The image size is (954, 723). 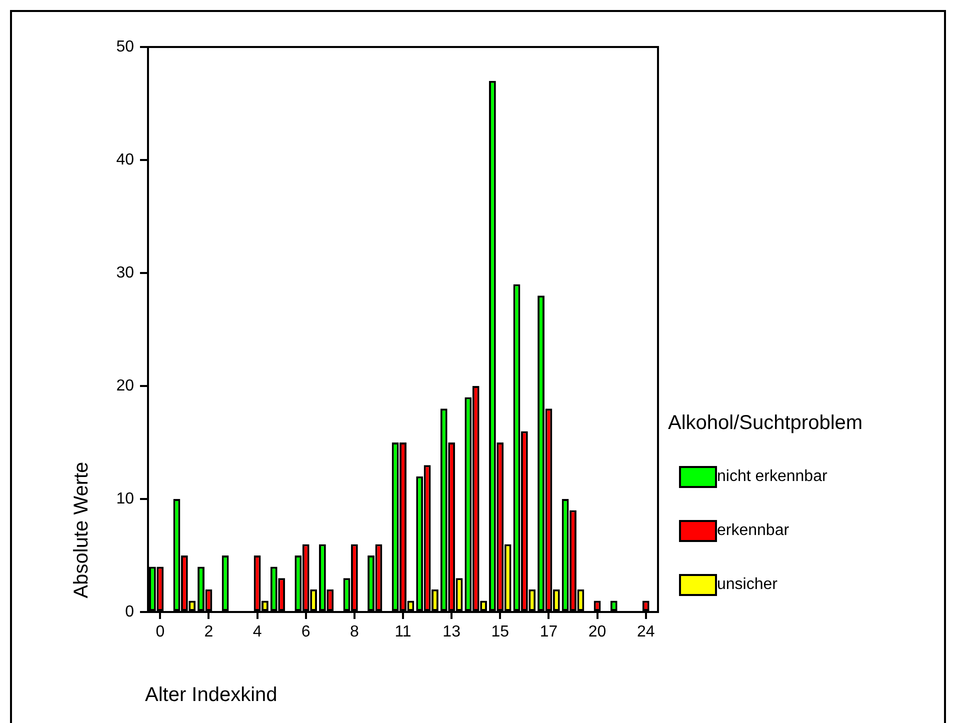 I want to click on legend-label: unsicher, so click(x=747, y=585).